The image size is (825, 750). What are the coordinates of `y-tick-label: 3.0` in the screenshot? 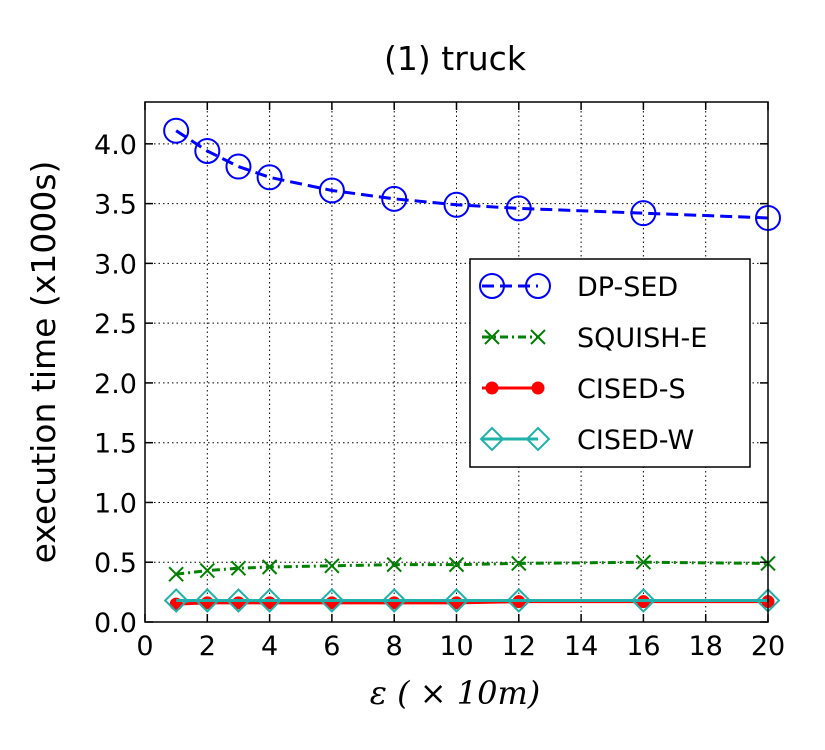 It's located at (115, 264).